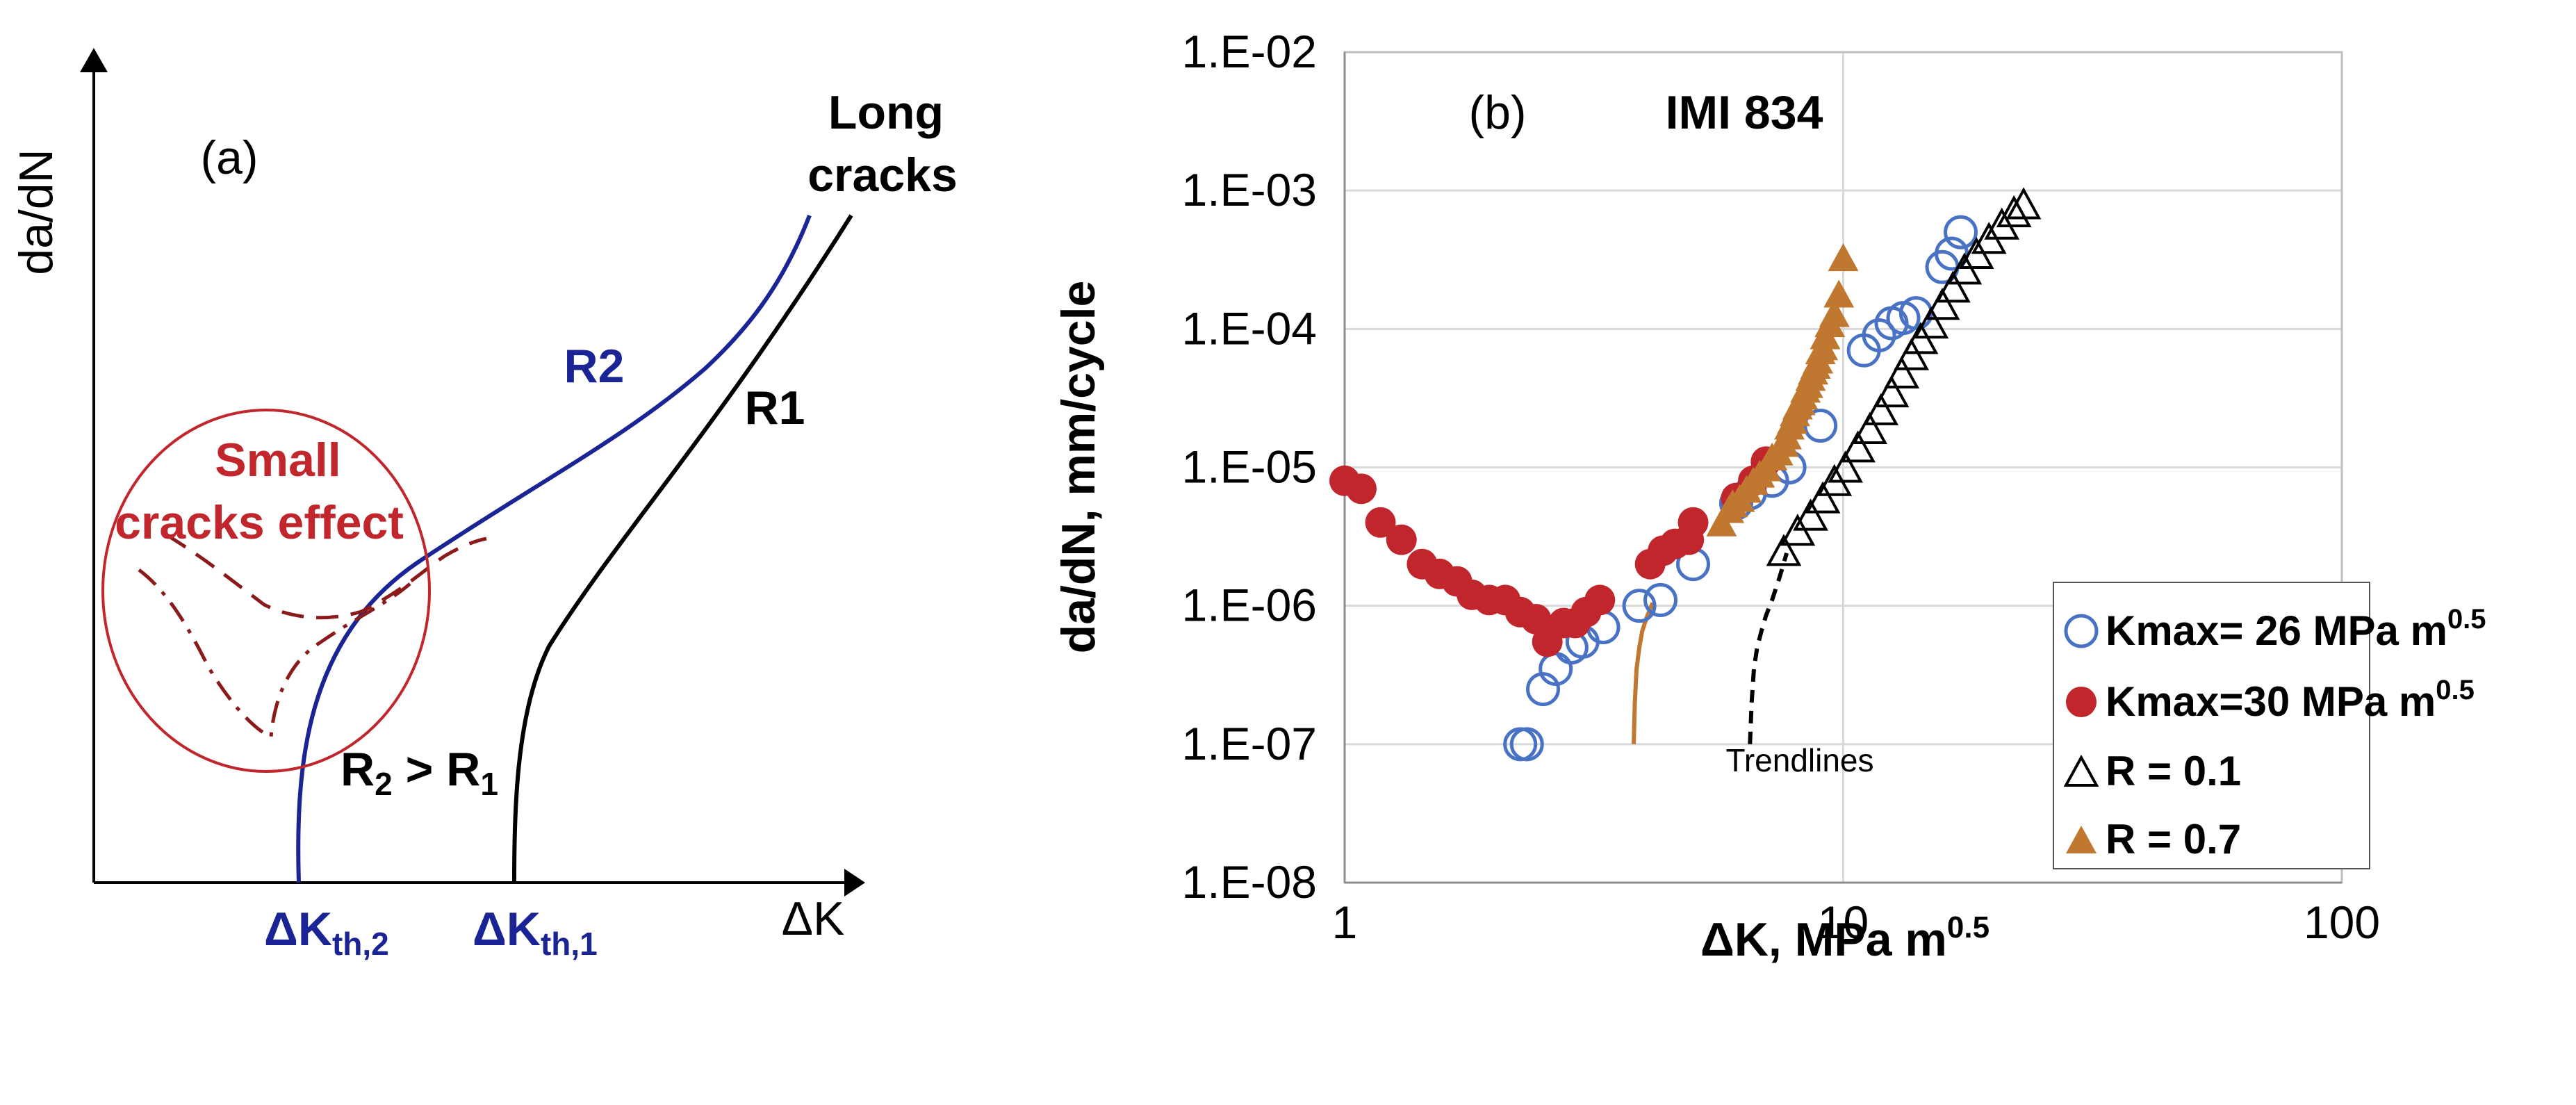  Describe the element at coordinates (2211, 725) in the screenshot. I see `legend-box` at that location.